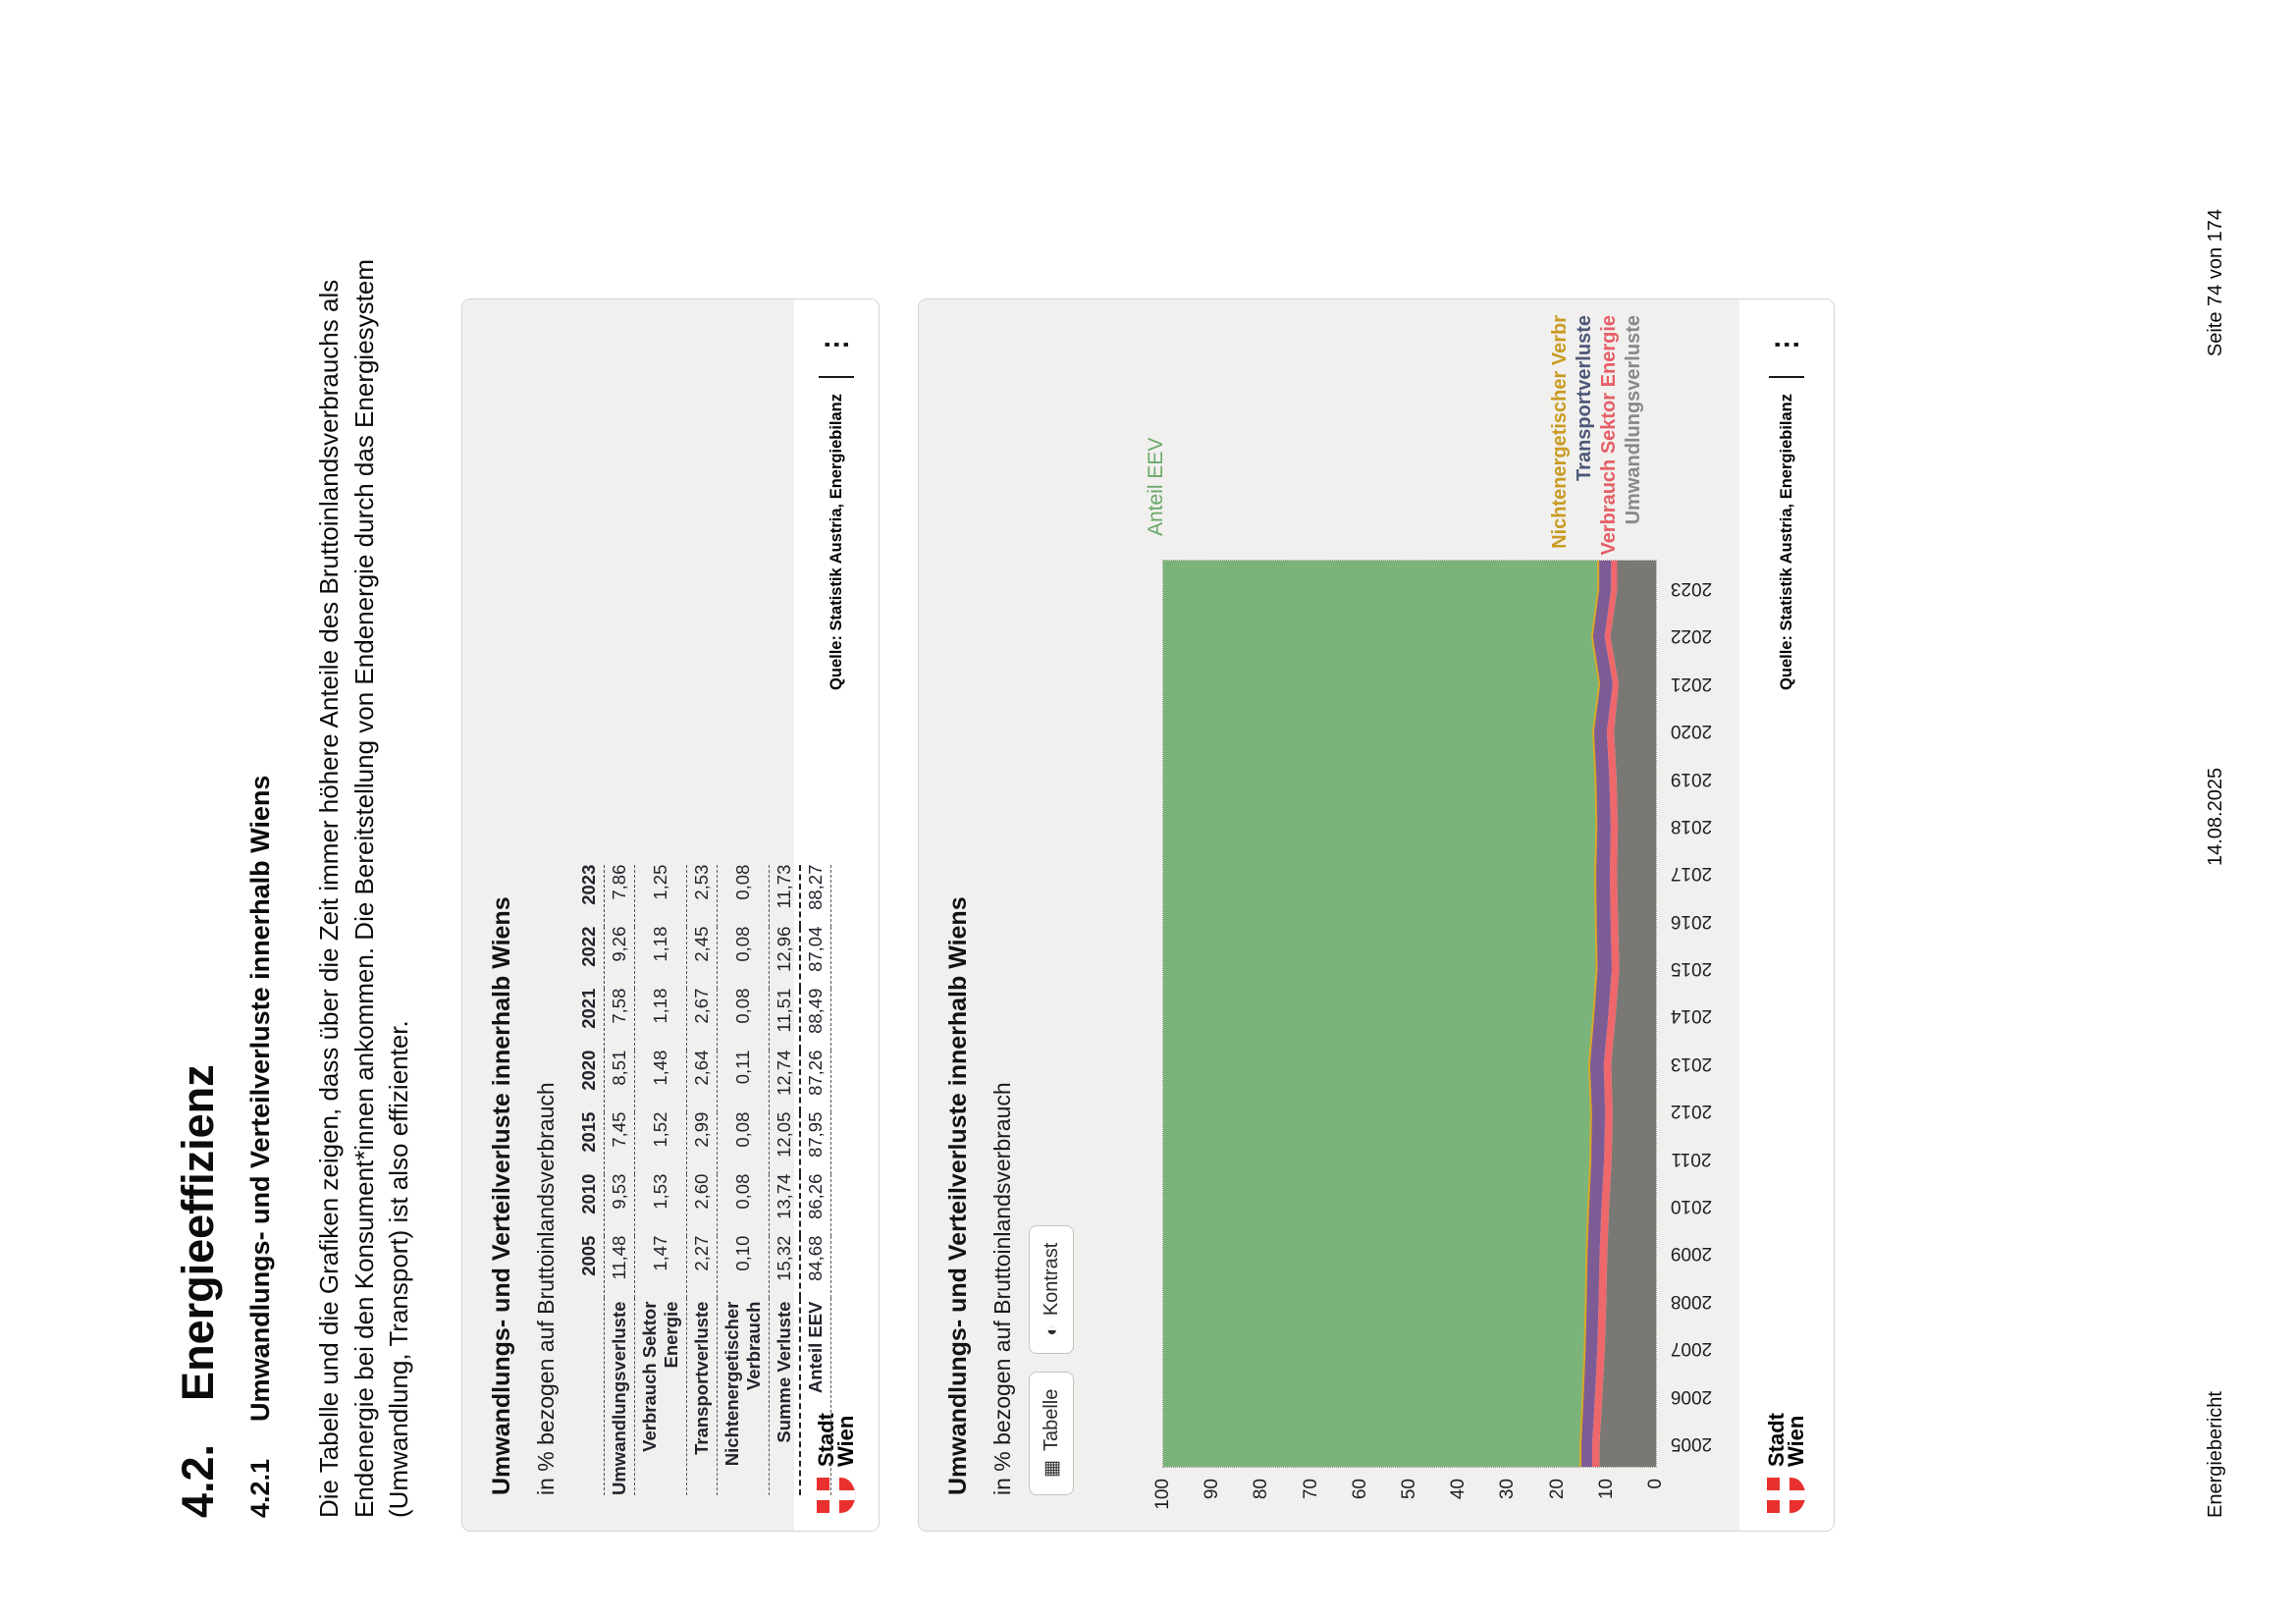  I want to click on table-cell: 11,51, so click(784, 1010).